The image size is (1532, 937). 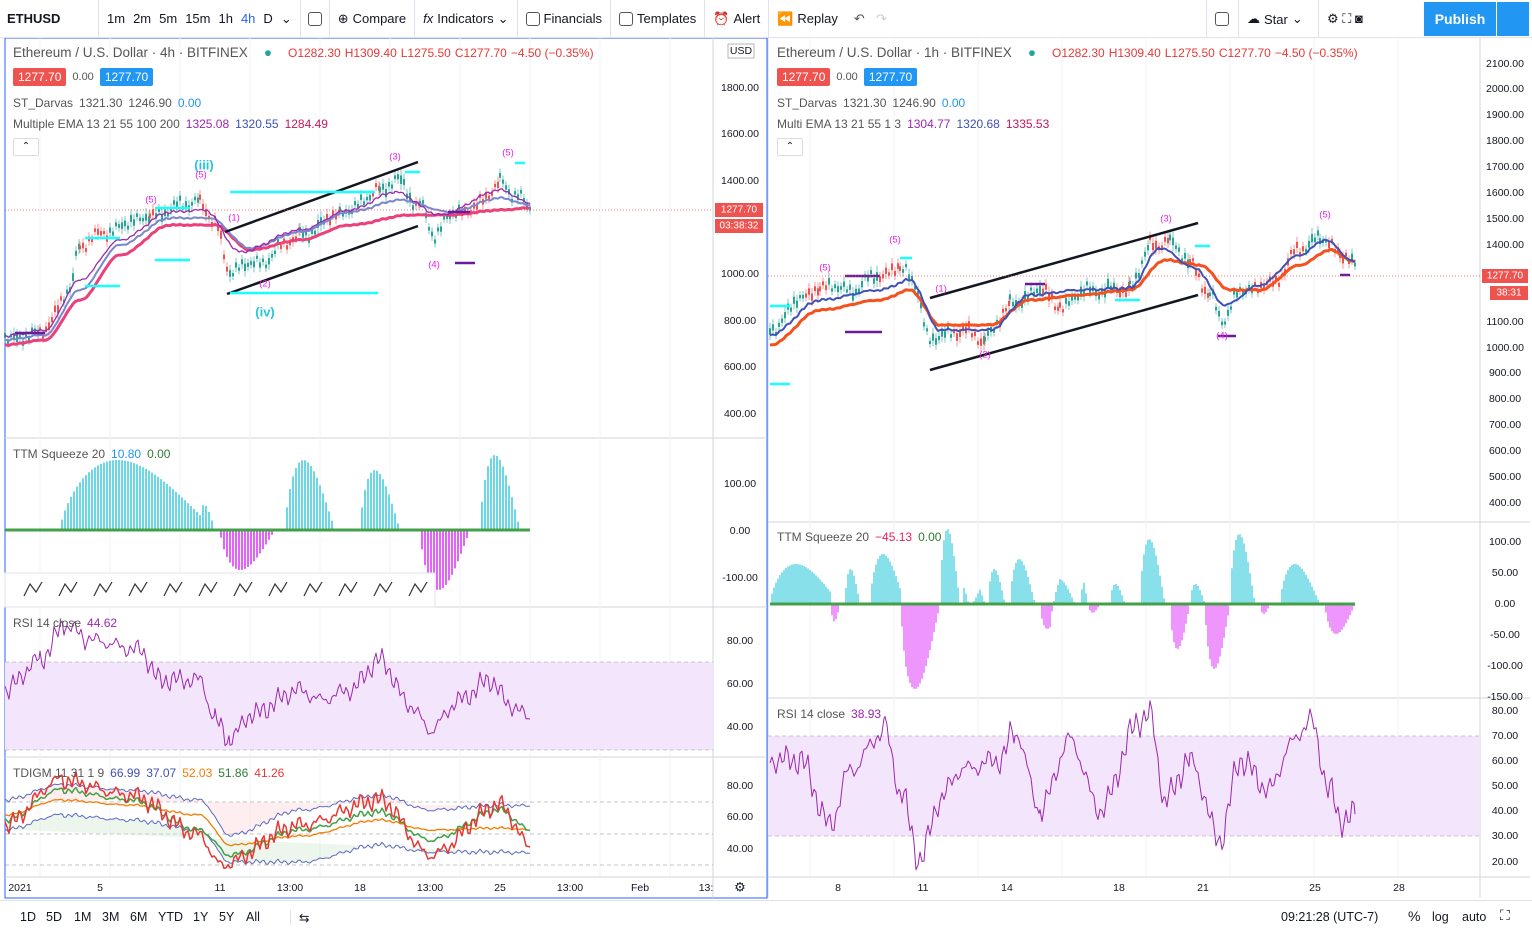 I want to click on publish-button: Publish, so click(x=1460, y=19).